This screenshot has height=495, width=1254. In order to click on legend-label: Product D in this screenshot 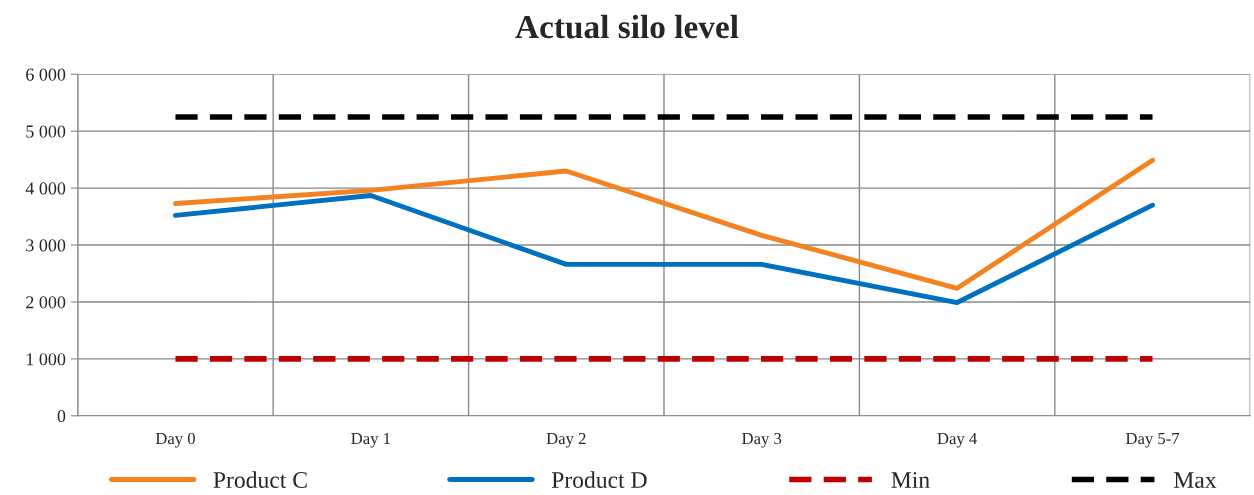, I will do `click(599, 479)`.